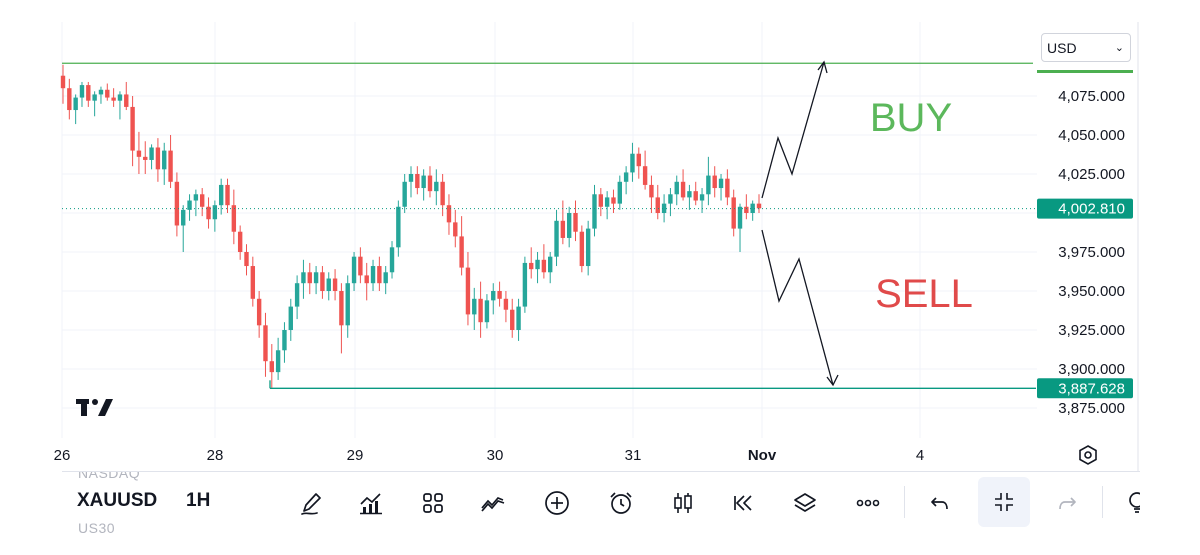 The height and width of the screenshot is (555, 1200). Describe the element at coordinates (868, 503) in the screenshot. I see `more-button` at that location.